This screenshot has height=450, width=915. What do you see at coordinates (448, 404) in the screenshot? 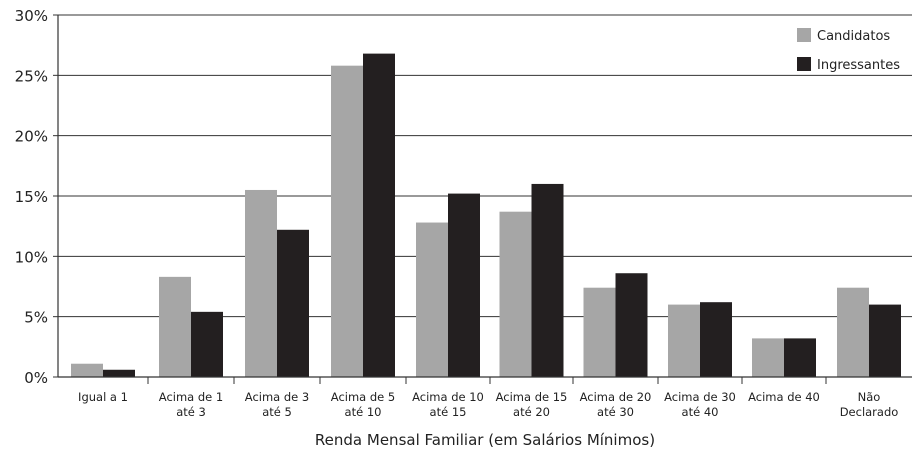
I see `x-category-label: Acima de 10 até 15` at bounding box center [448, 404].